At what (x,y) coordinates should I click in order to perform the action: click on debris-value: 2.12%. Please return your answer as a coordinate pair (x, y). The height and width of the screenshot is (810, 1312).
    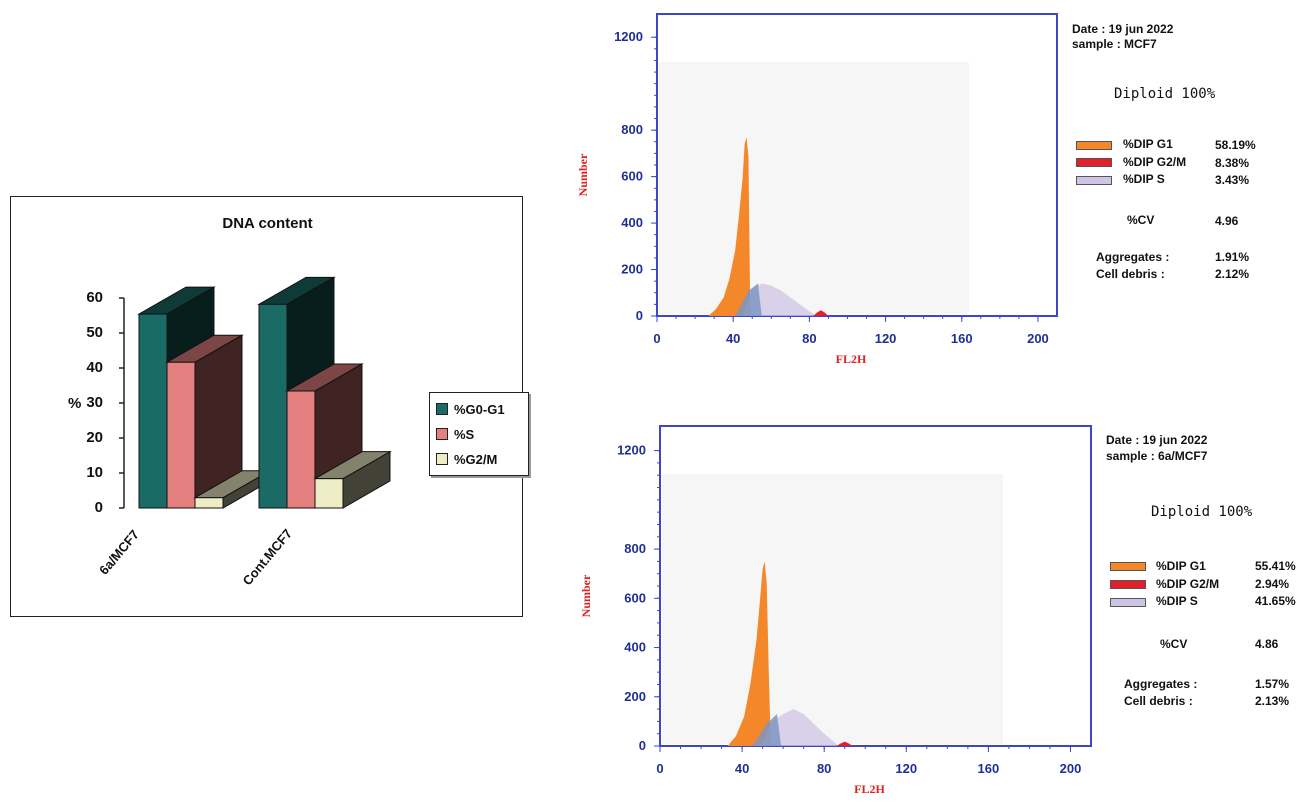
    Looking at the image, I should click on (1232, 274).